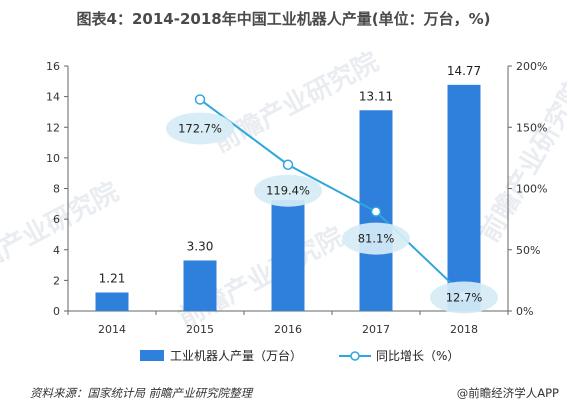 This screenshot has height=415, width=567. Describe the element at coordinates (56, 219) in the screenshot. I see `left-axis-tick-label: 6` at that location.